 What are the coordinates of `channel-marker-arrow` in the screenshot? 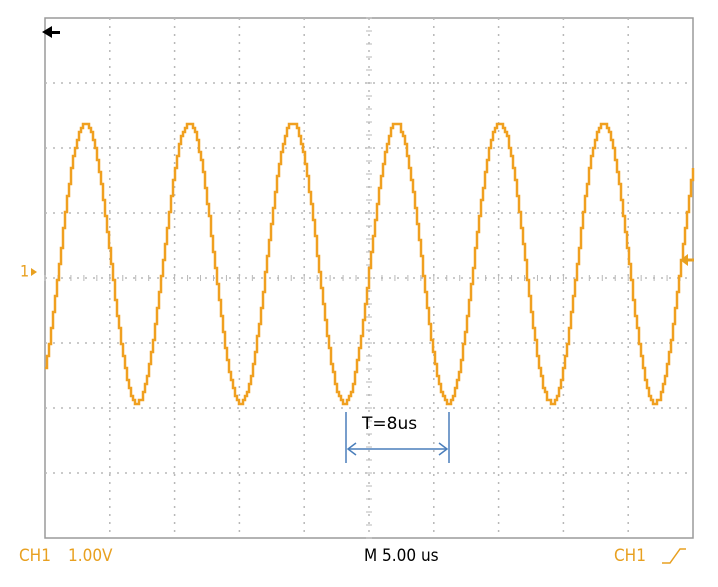 It's located at (34, 272).